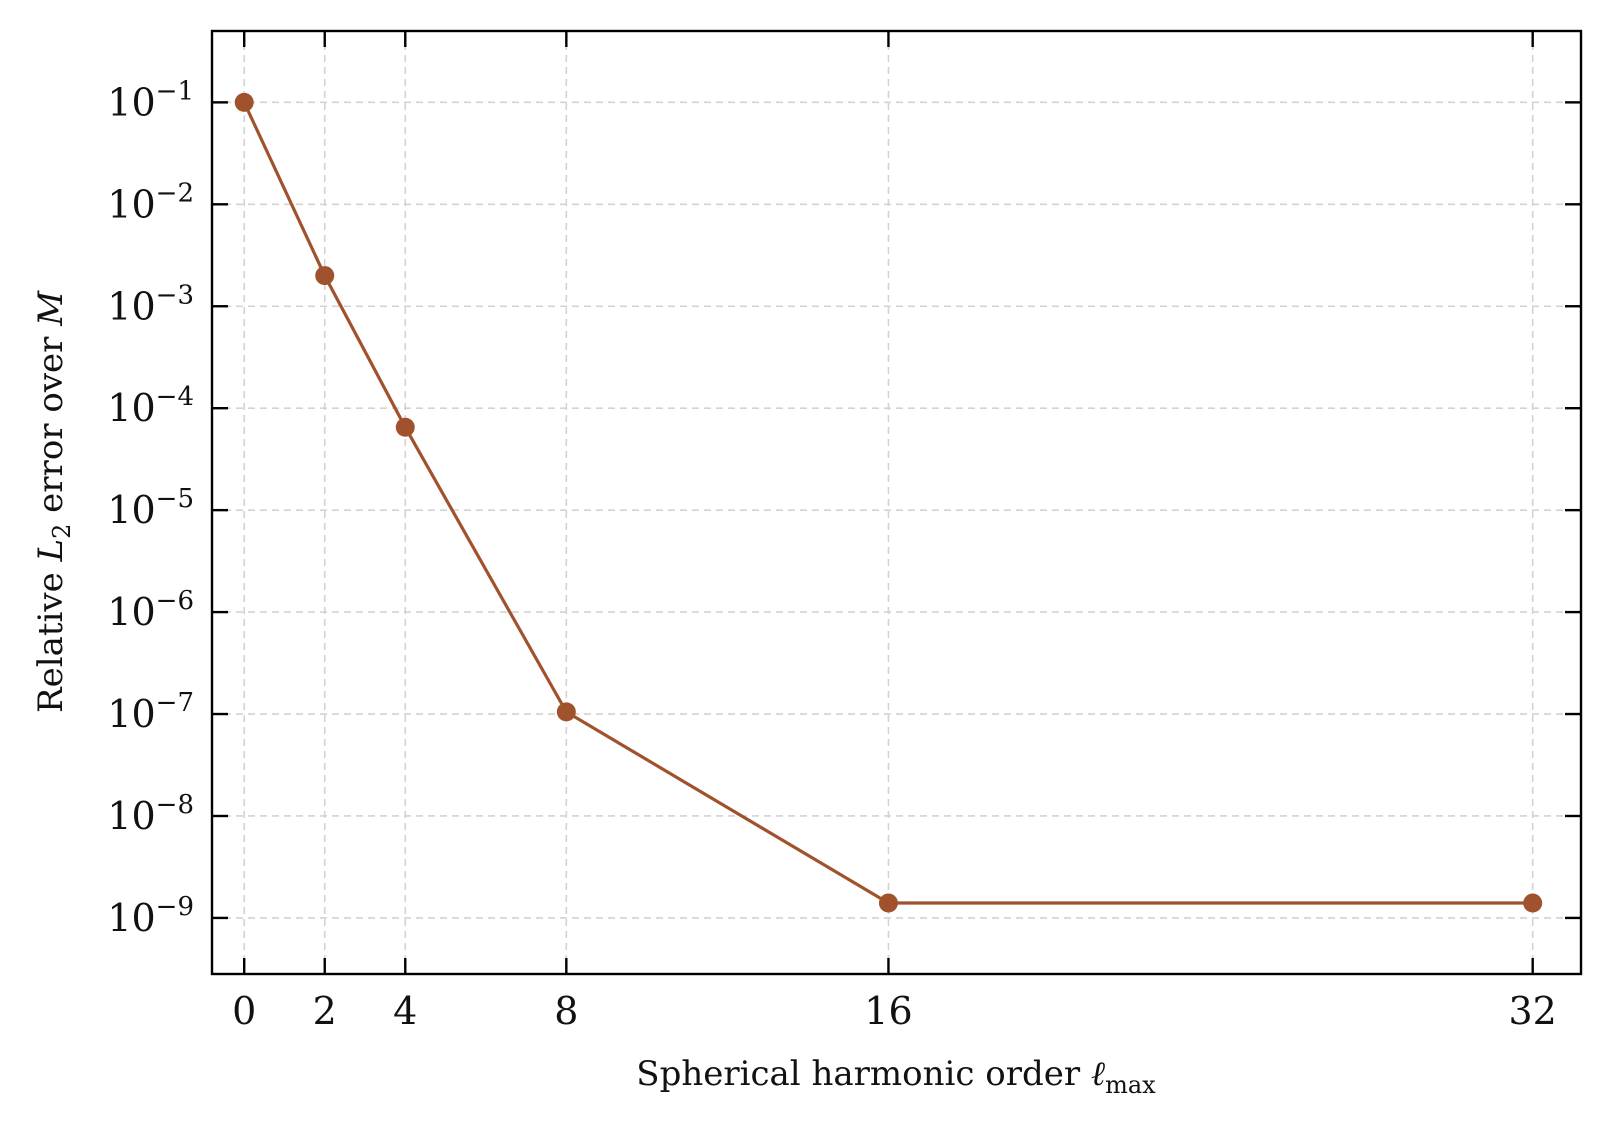  I want to click on y-tick-label: 10⁻², so click(150, 202).